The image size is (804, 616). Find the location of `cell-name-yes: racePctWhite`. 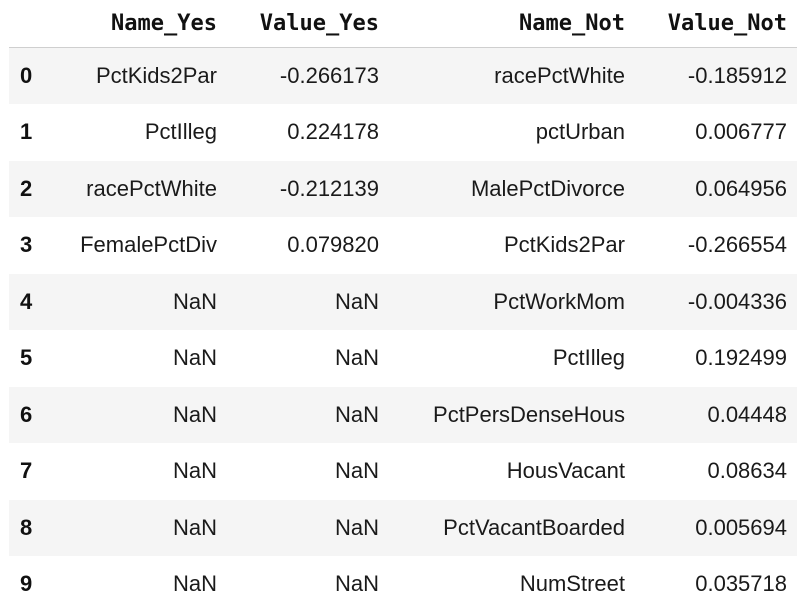

cell-name-yes: racePctWhite is located at coordinates (151, 188).